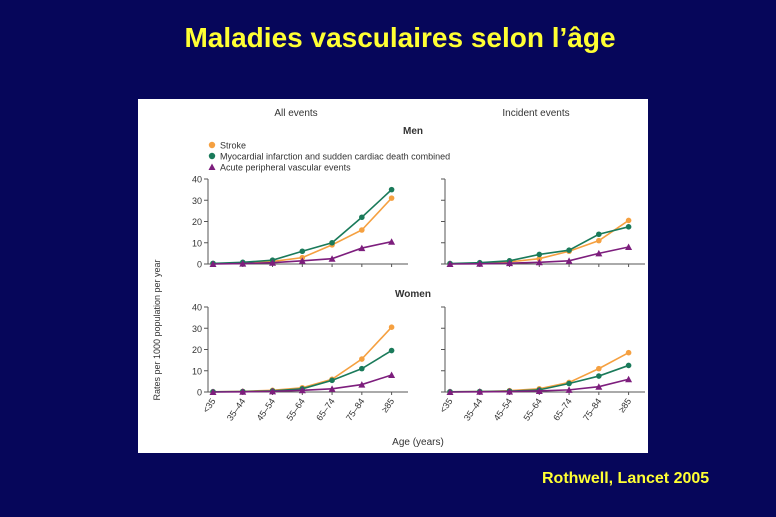  What do you see at coordinates (400, 37) in the screenshot?
I see `slide-title: Maladies vasculaires selon l’âge` at bounding box center [400, 37].